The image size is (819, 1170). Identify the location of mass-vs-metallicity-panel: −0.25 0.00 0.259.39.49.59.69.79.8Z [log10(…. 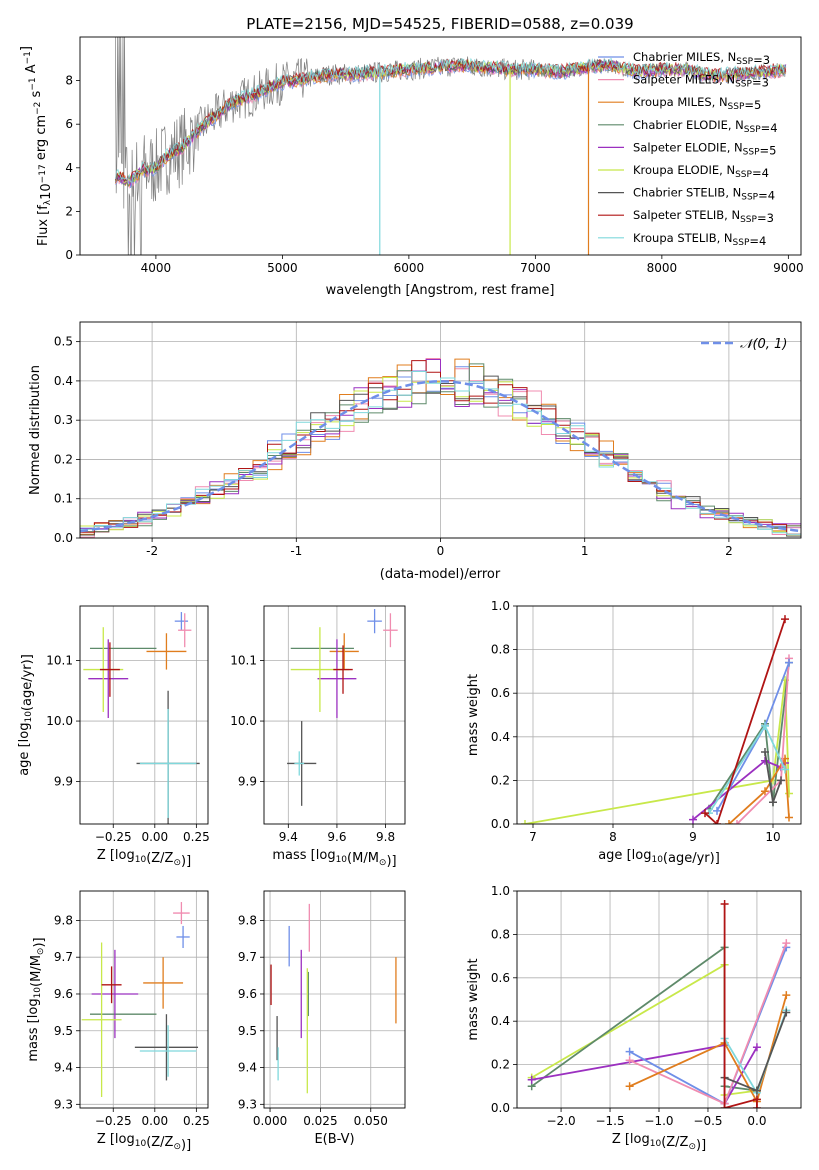
(118, 1021).